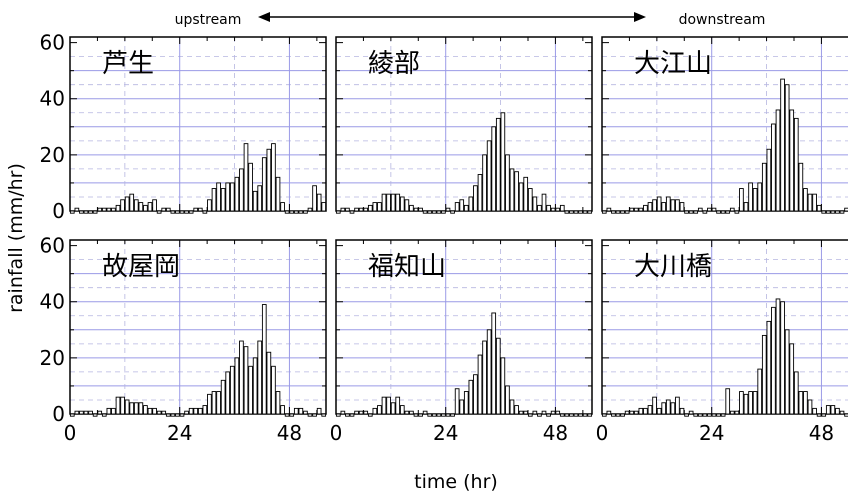 This screenshot has height=495, width=848. What do you see at coordinates (407, 267) in the screenshot?
I see `panel-title: 福知山` at bounding box center [407, 267].